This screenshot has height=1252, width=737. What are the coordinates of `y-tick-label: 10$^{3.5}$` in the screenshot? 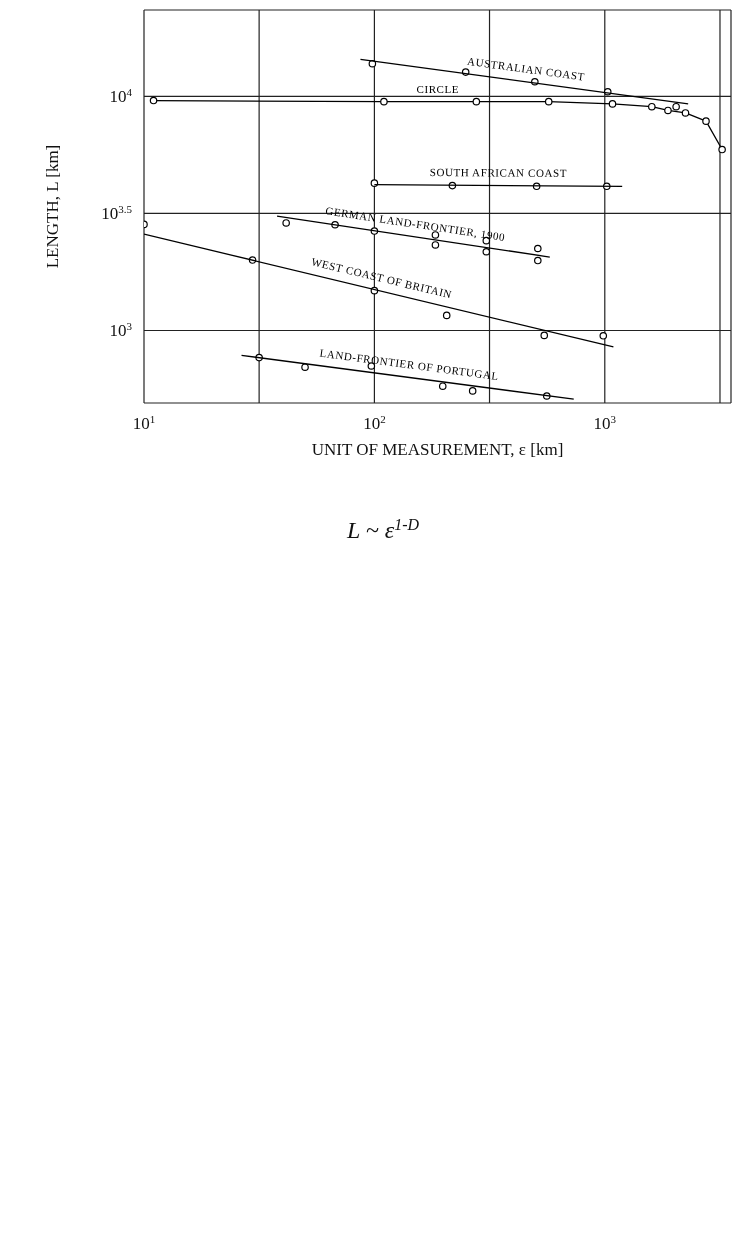 It's located at (117, 213).